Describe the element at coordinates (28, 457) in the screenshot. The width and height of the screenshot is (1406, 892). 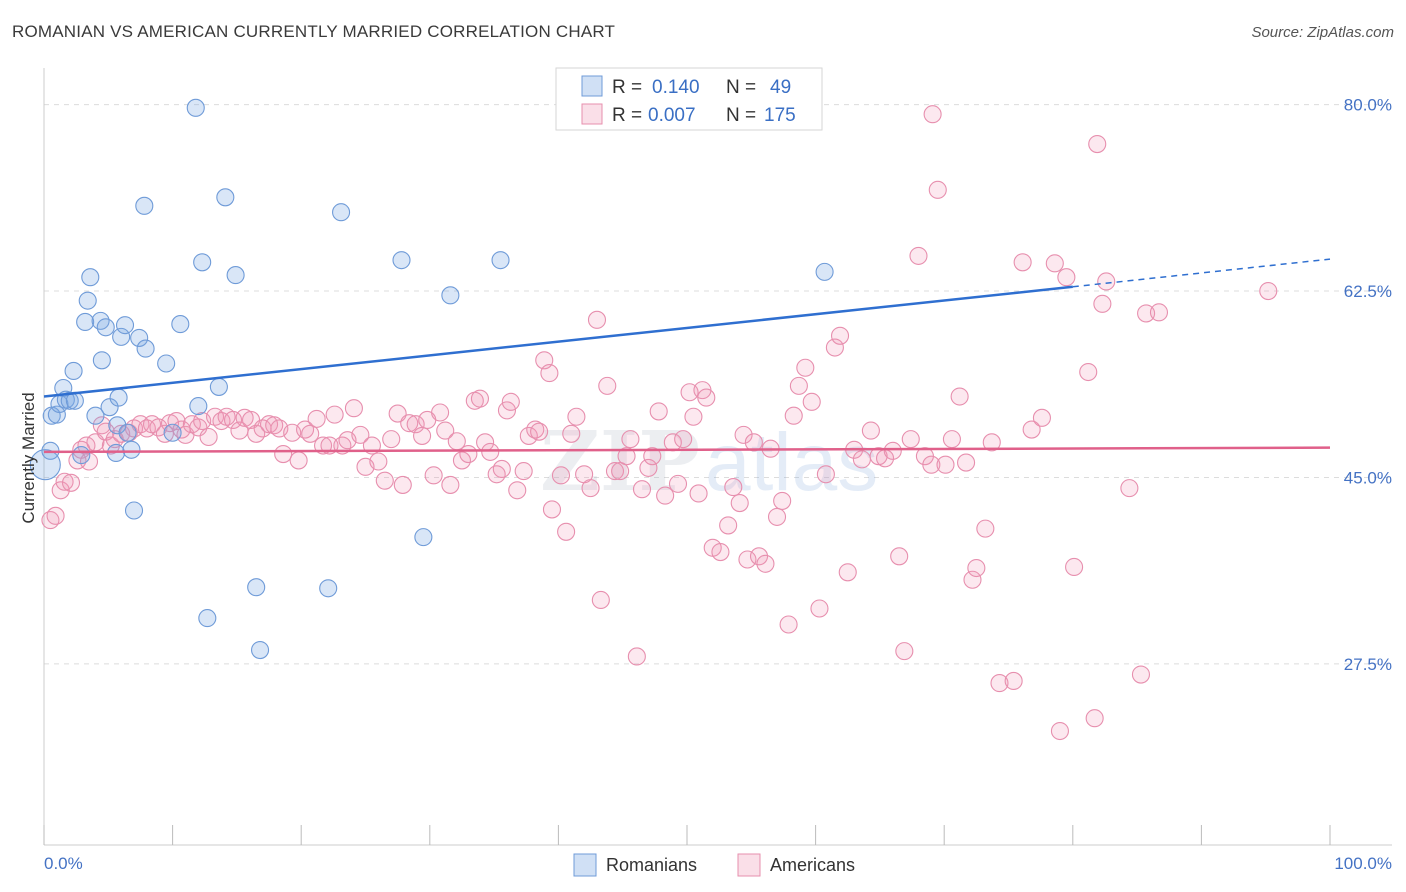
I see `y-axis-label: Currently Married` at that location.